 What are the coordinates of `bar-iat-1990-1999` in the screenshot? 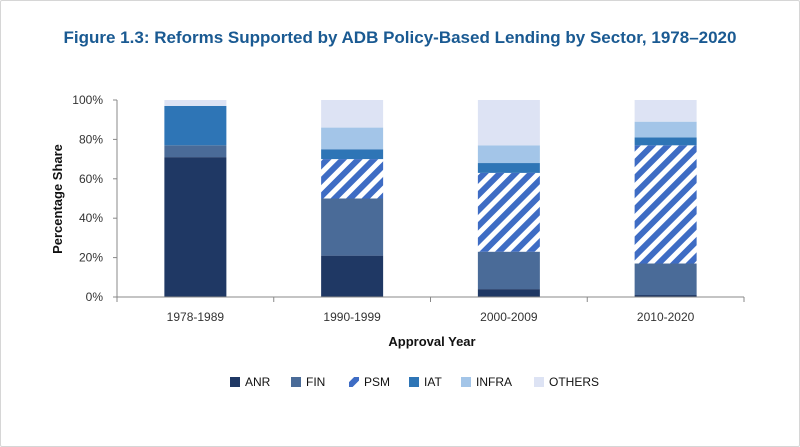 It's located at (352, 154).